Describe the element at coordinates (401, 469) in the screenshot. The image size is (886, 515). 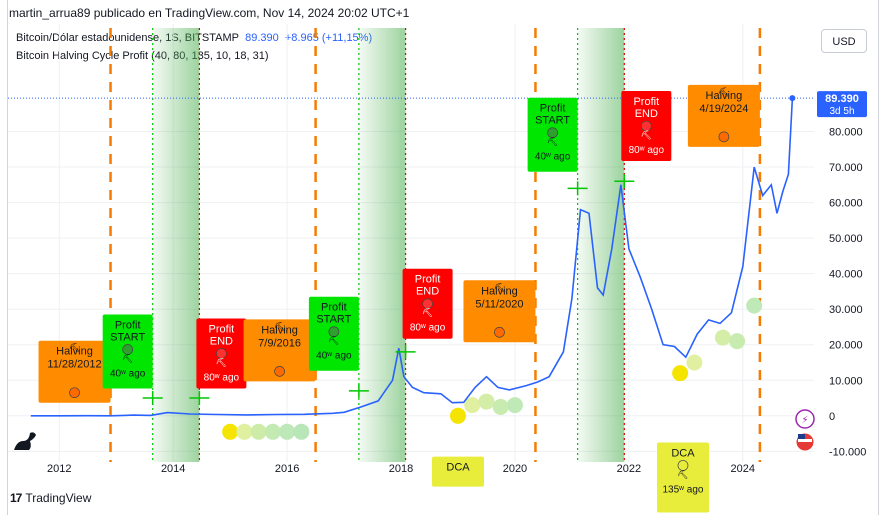
I see `x-tick-label: 2018` at that location.